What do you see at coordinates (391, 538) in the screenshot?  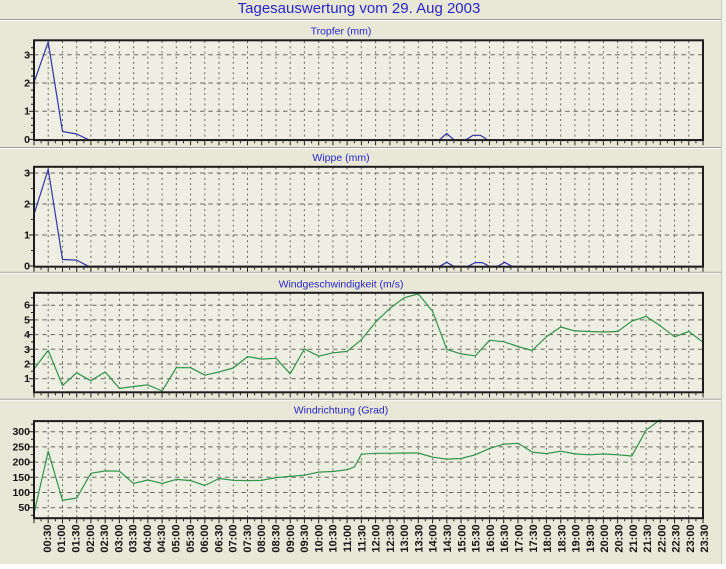 I see `svg-text: 12:30` at bounding box center [391, 538].